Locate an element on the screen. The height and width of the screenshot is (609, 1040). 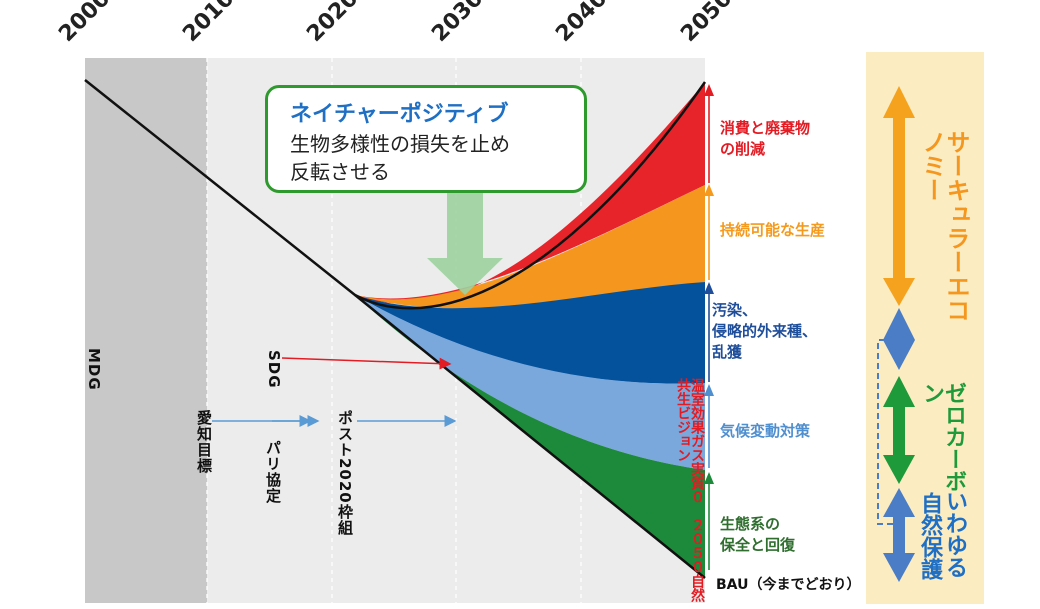
circular-economy-label: サーキュラーエコノミー is located at coordinates (944, 226).